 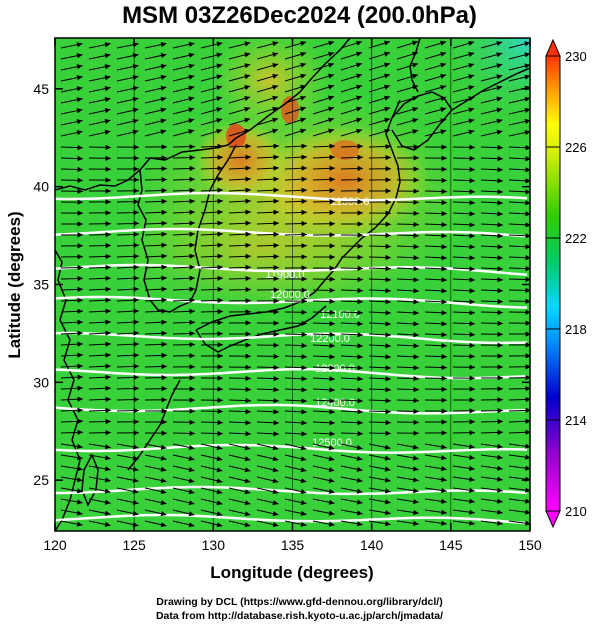 I want to click on colorbar-tick-label: 218, so click(x=576, y=329).